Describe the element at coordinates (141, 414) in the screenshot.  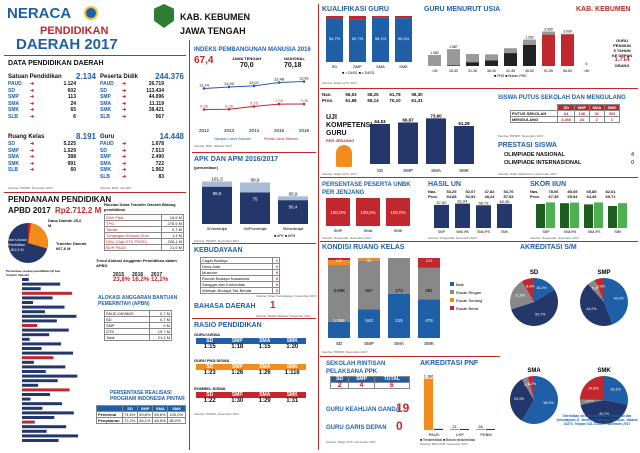
I see `table-row: Penerima 74,6% 59,8% 55,6% 100,0%` at that location.